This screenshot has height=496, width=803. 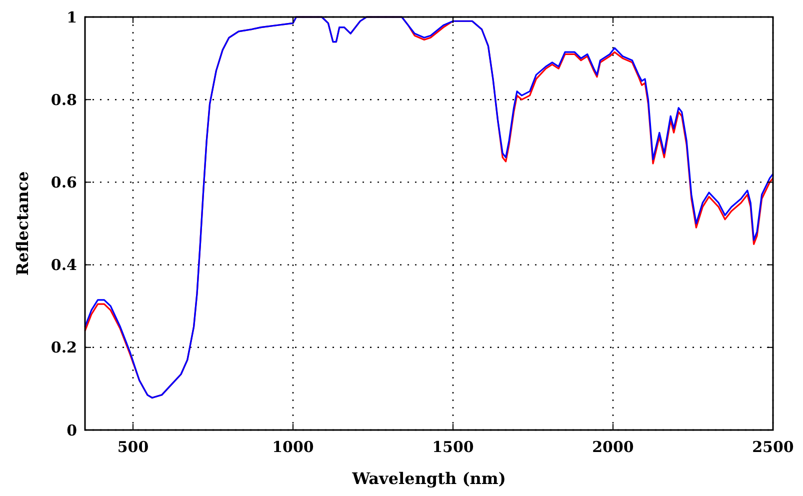 I want to click on y-tick-label: 0.4, so click(x=63, y=265).